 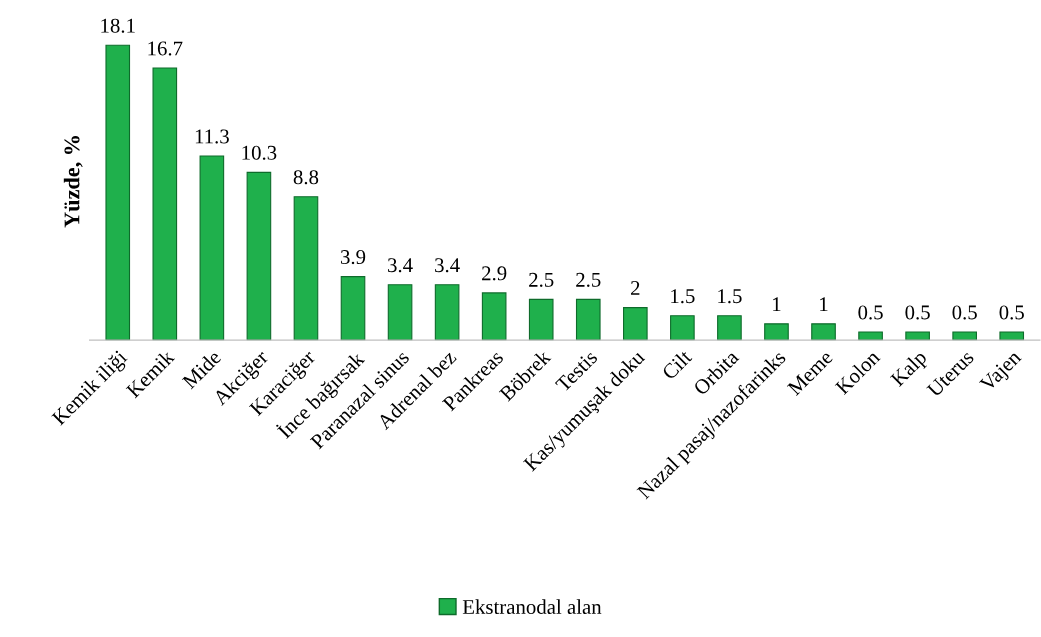 What do you see at coordinates (118, 25) in the screenshot?
I see `data-label: 18.1` at bounding box center [118, 25].